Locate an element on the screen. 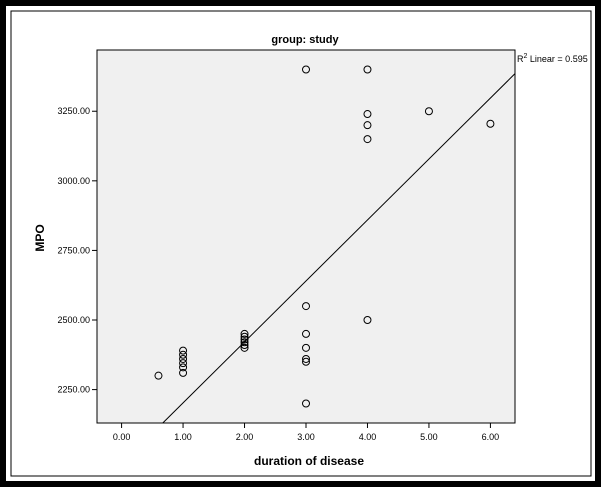  y-axis-label: MPO is located at coordinates (40, 237).